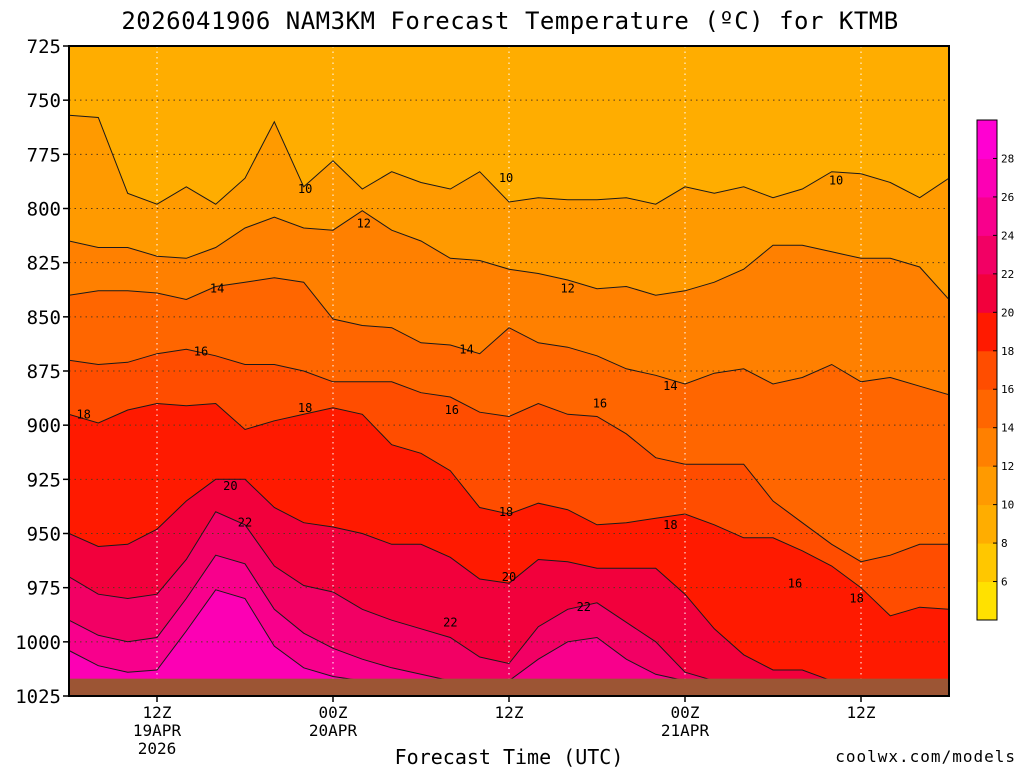  I want to click on y-tick-label: 925, so click(44, 480).